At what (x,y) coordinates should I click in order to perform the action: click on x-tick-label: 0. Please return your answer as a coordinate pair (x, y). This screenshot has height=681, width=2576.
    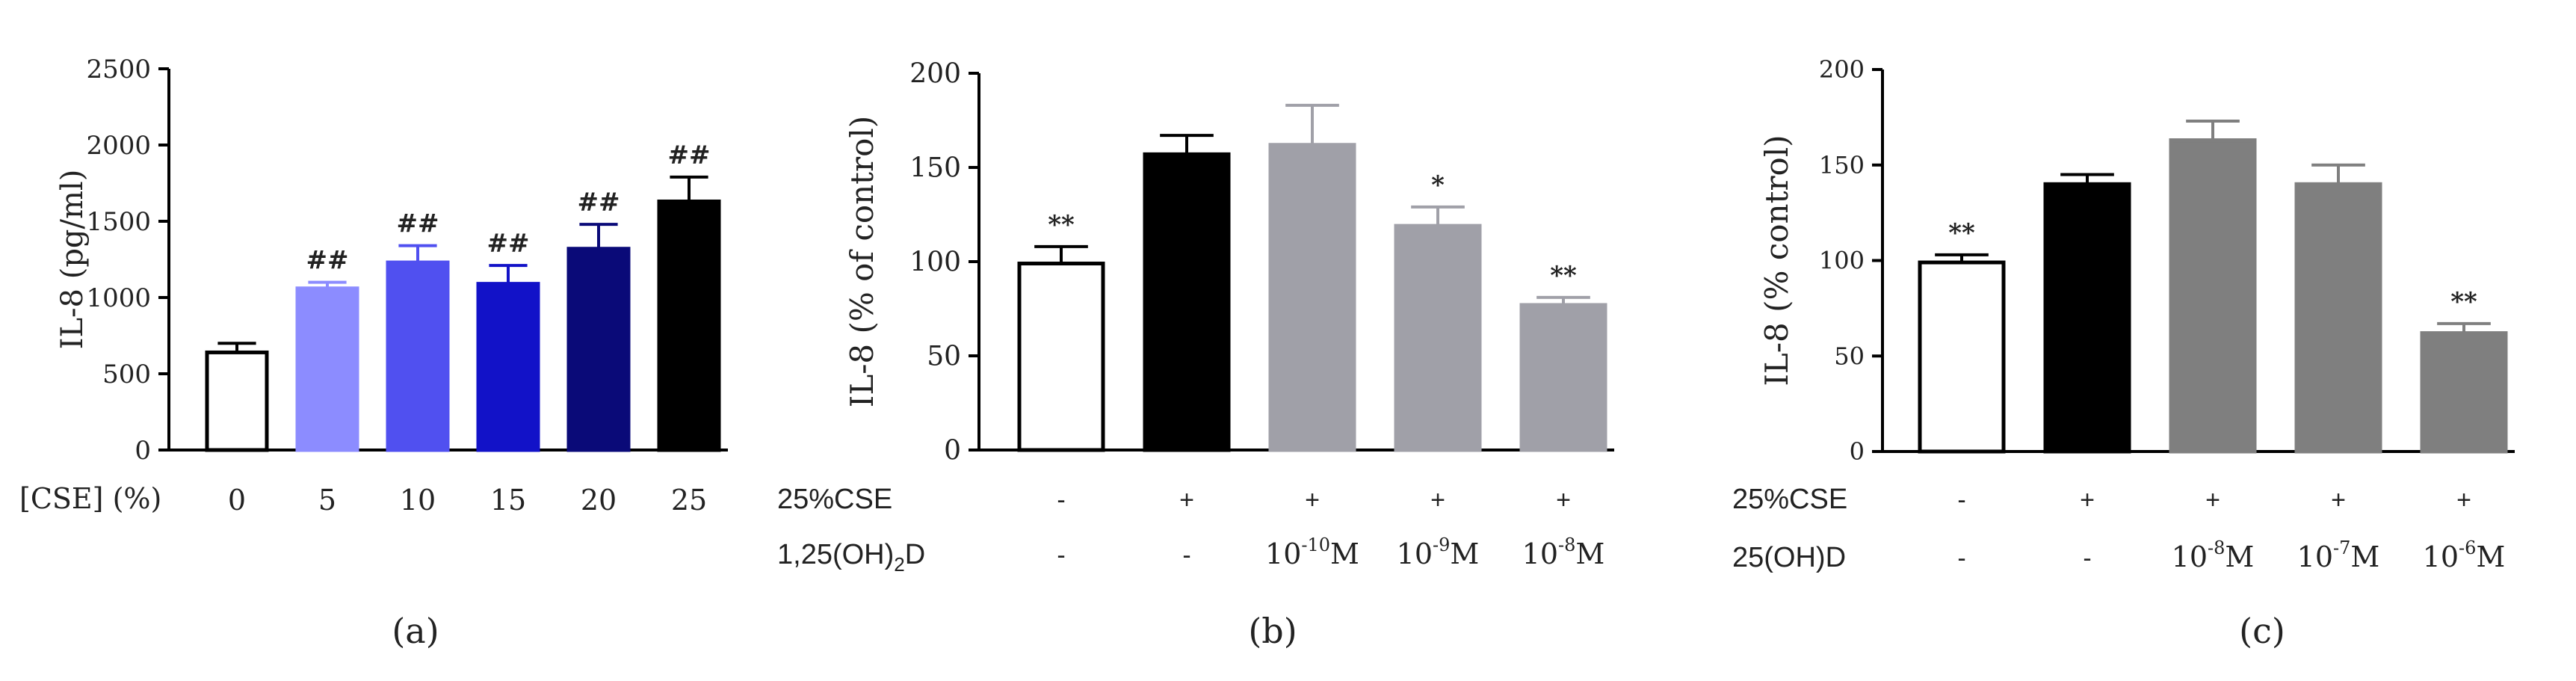
    Looking at the image, I should click on (237, 501).